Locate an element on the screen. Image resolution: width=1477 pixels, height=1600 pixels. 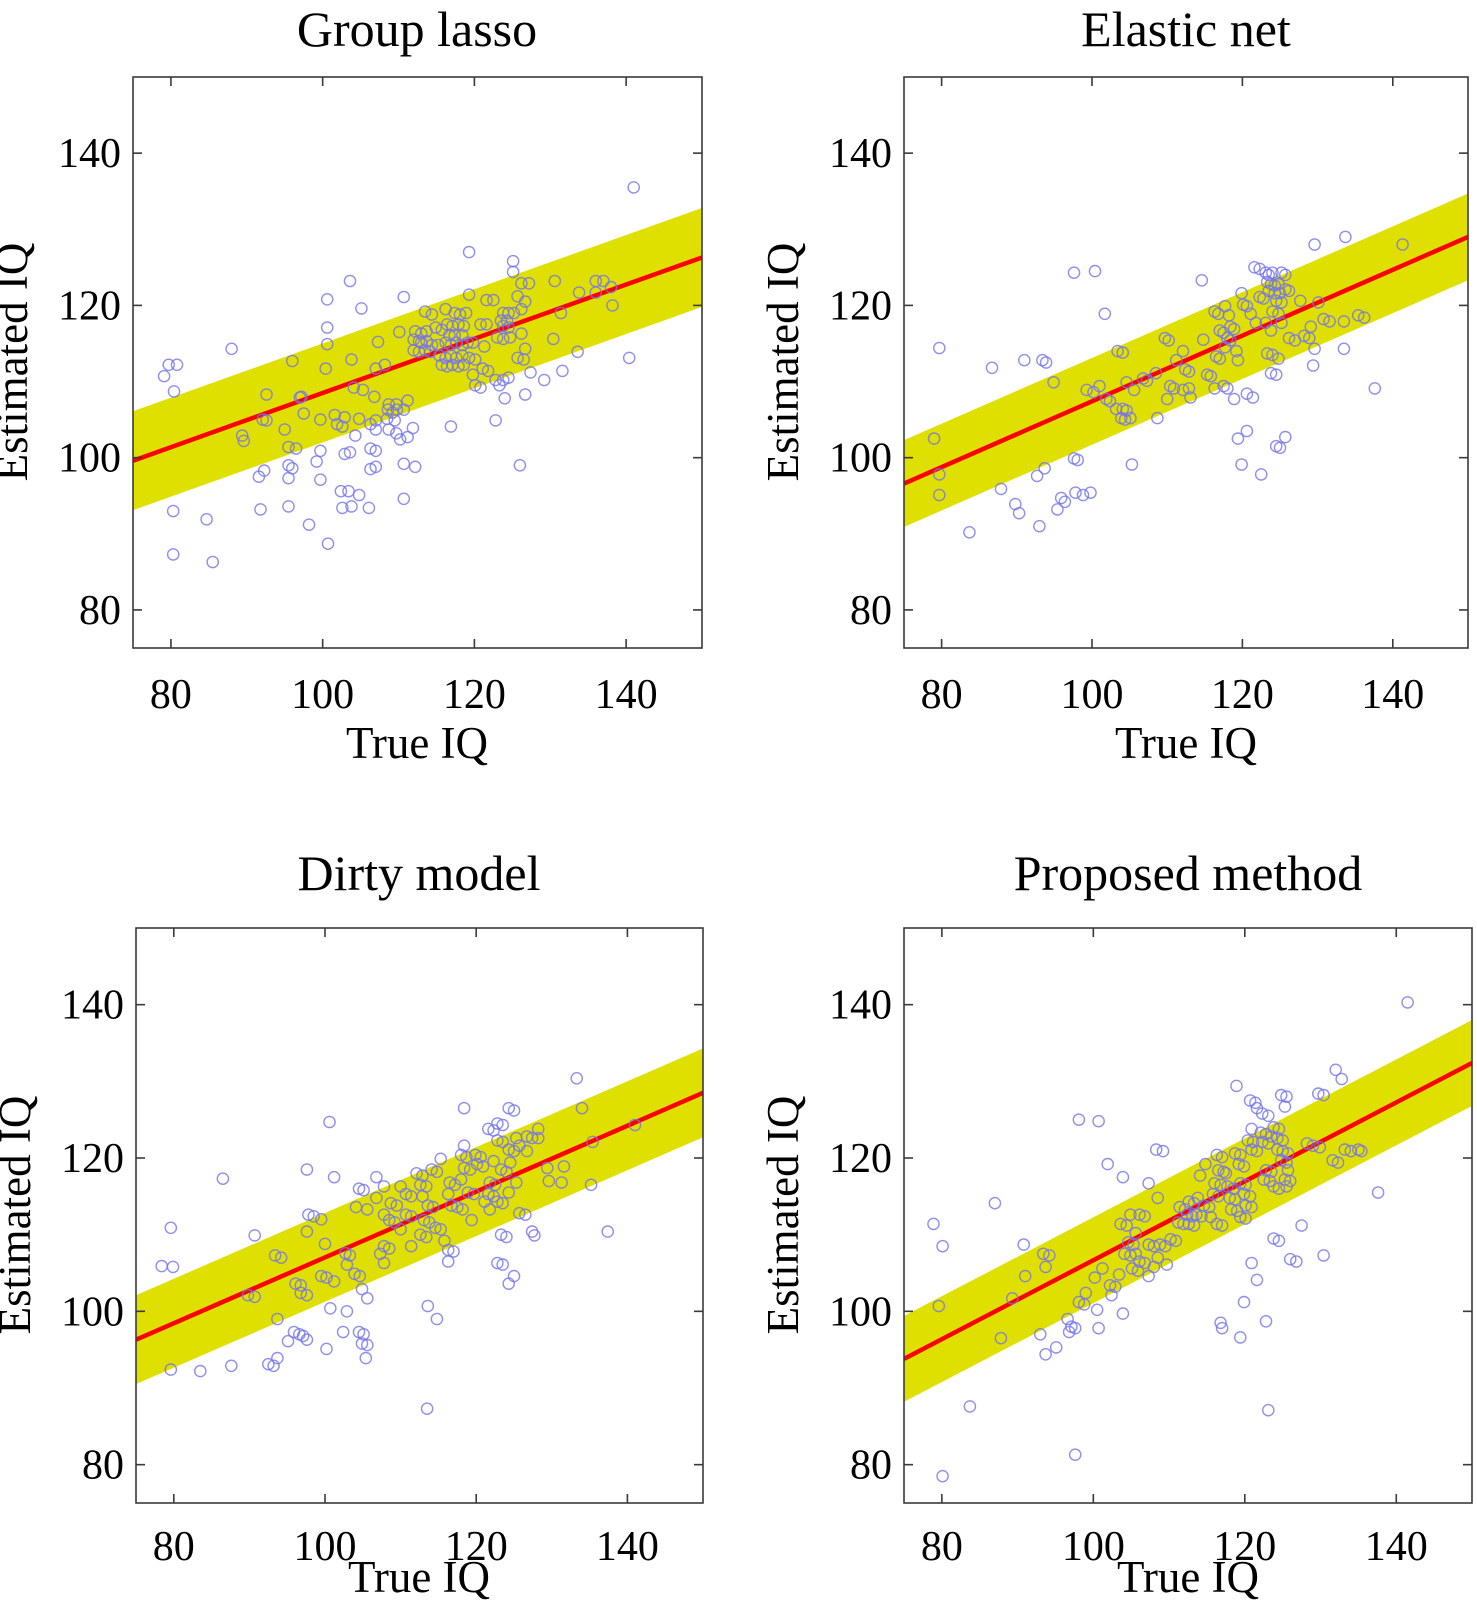
y-tick-label: 100 is located at coordinates (92, 1312).